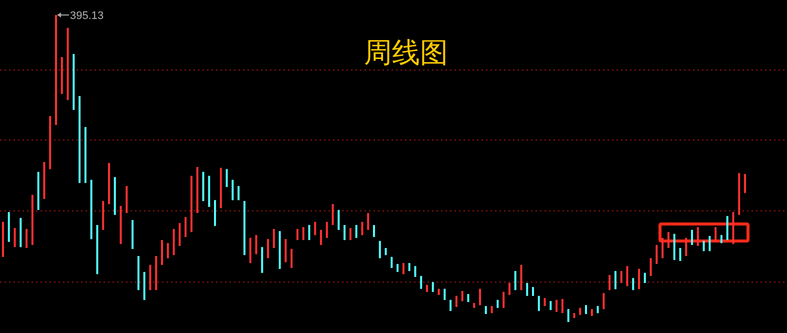 The width and height of the screenshot is (787, 333). Describe the element at coordinates (87, 16) in the screenshot. I see `annotation: 395.13` at that location.